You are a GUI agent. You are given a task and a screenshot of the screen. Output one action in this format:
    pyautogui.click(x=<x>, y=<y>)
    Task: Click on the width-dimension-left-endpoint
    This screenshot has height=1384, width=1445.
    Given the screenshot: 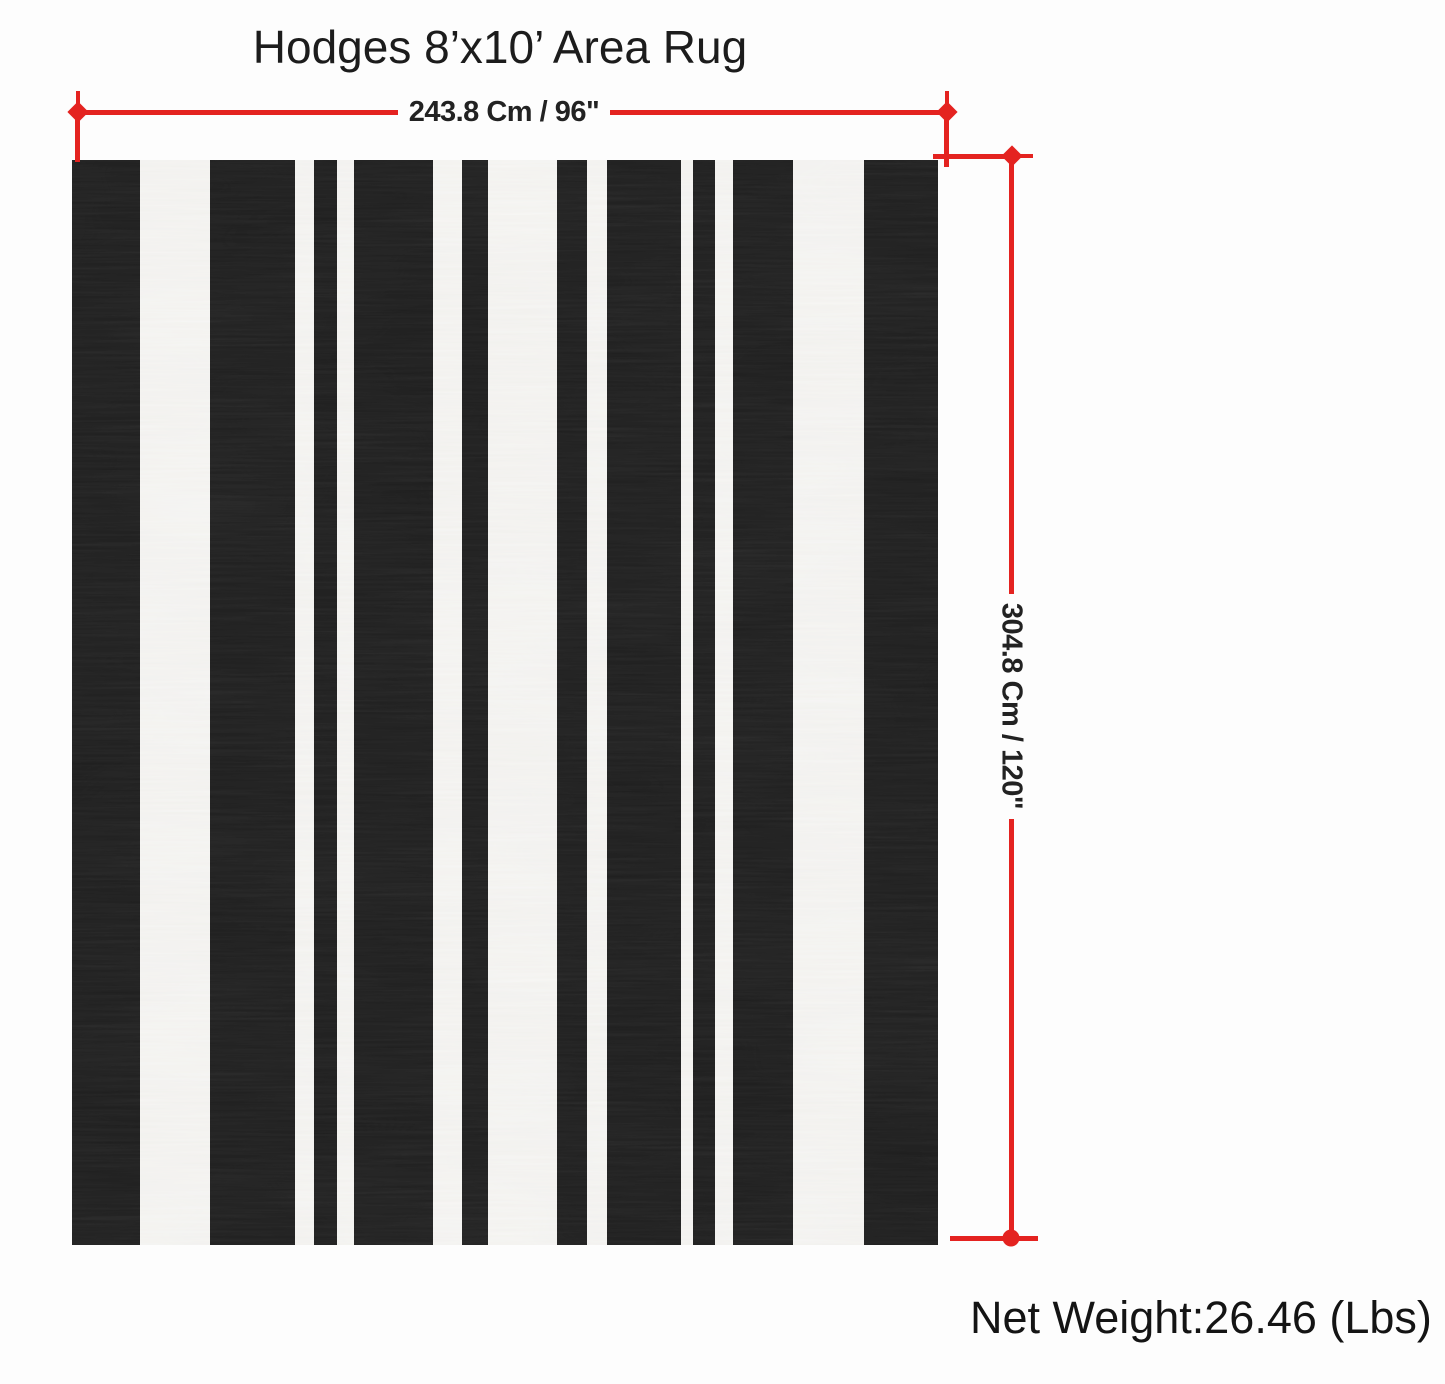 What is the action you would take?
    pyautogui.click(x=78, y=112)
    